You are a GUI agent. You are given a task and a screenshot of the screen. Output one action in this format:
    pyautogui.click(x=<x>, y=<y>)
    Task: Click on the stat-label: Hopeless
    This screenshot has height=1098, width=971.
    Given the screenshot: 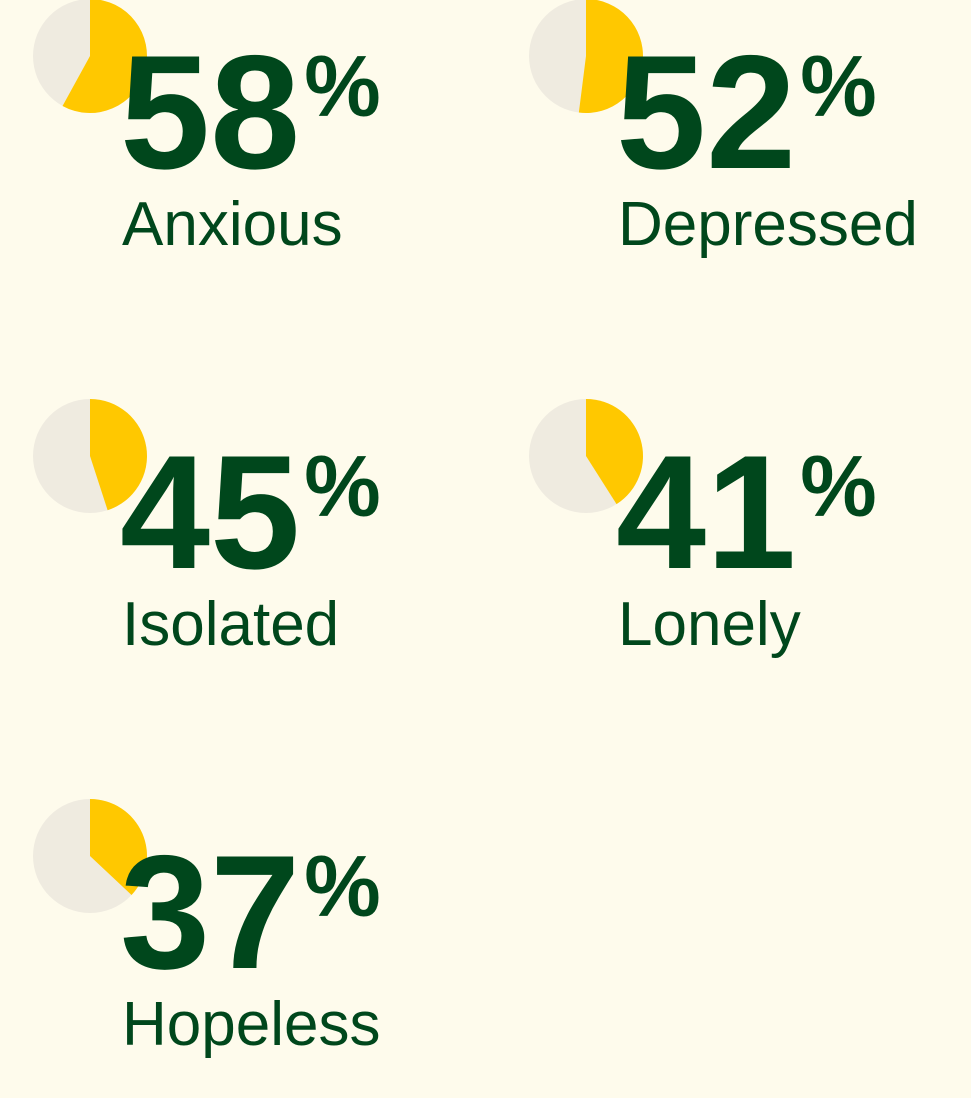 What is the action you would take?
    pyautogui.click(x=251, y=1024)
    